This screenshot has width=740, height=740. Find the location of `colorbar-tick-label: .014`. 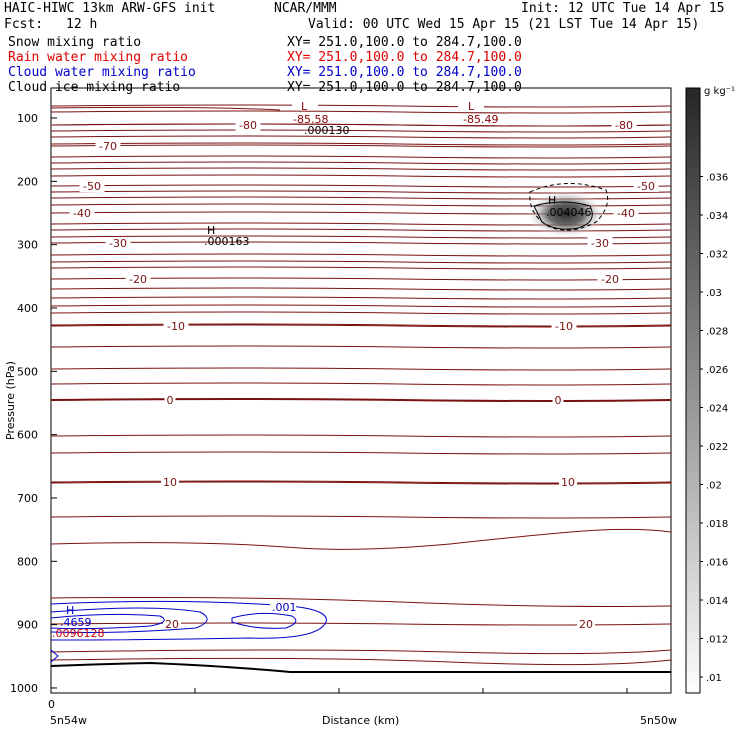

colorbar-tick-label: .014 is located at coordinates (717, 601).